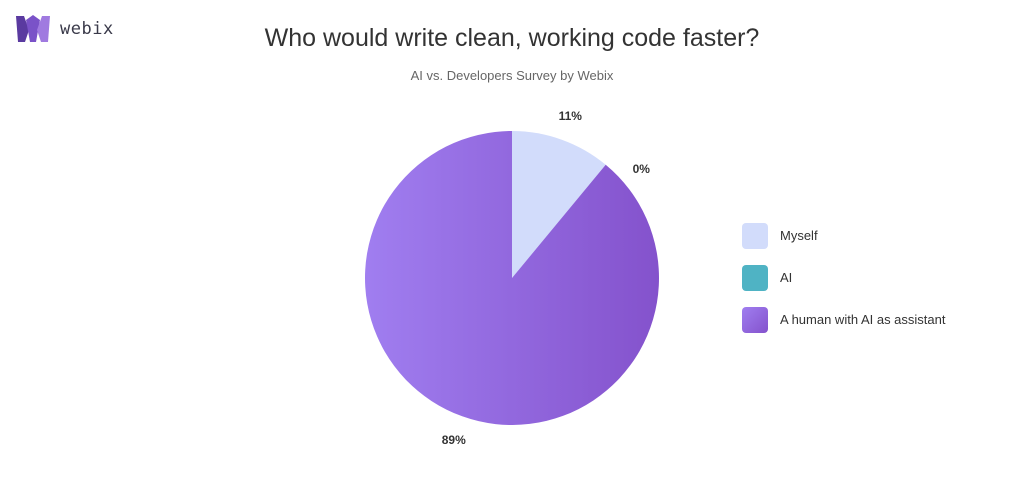 This screenshot has width=1024, height=478. I want to click on webix-logo-icon, so click(33, 28).